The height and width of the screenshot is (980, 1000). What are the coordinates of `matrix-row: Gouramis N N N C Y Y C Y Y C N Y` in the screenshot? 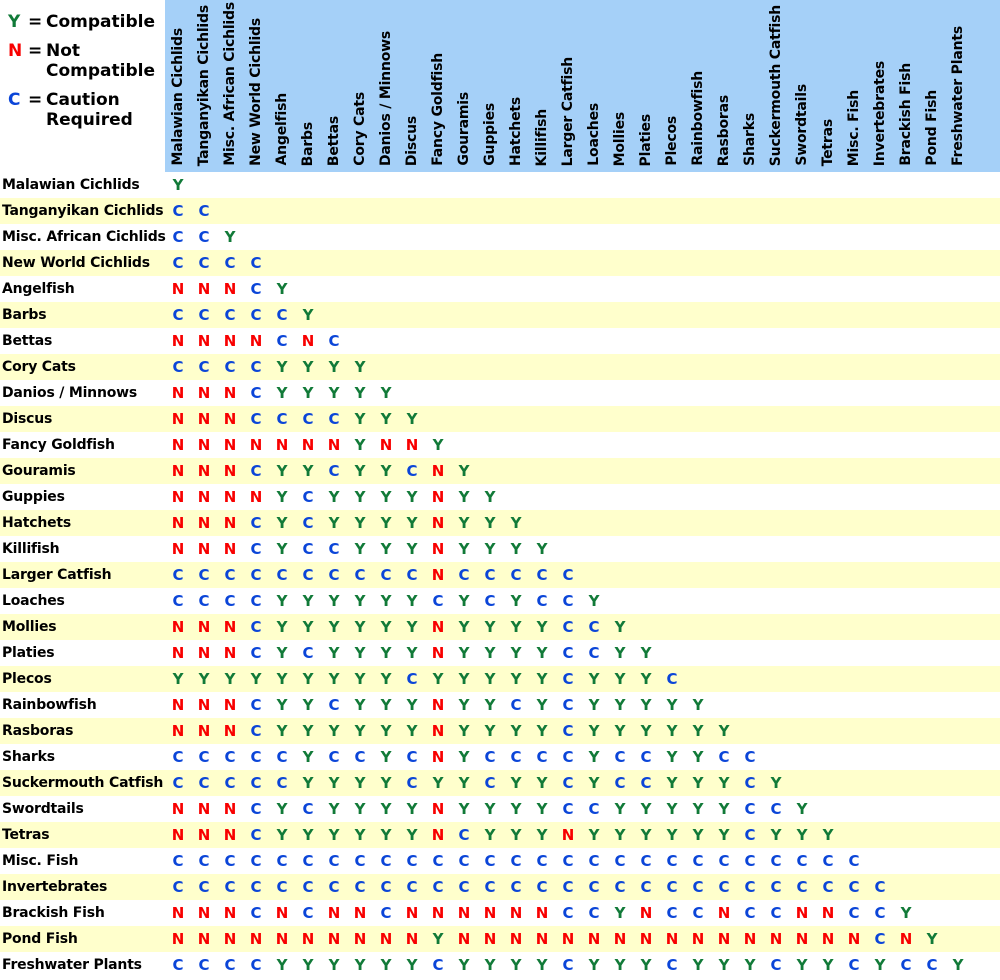 It's located at (500, 471).